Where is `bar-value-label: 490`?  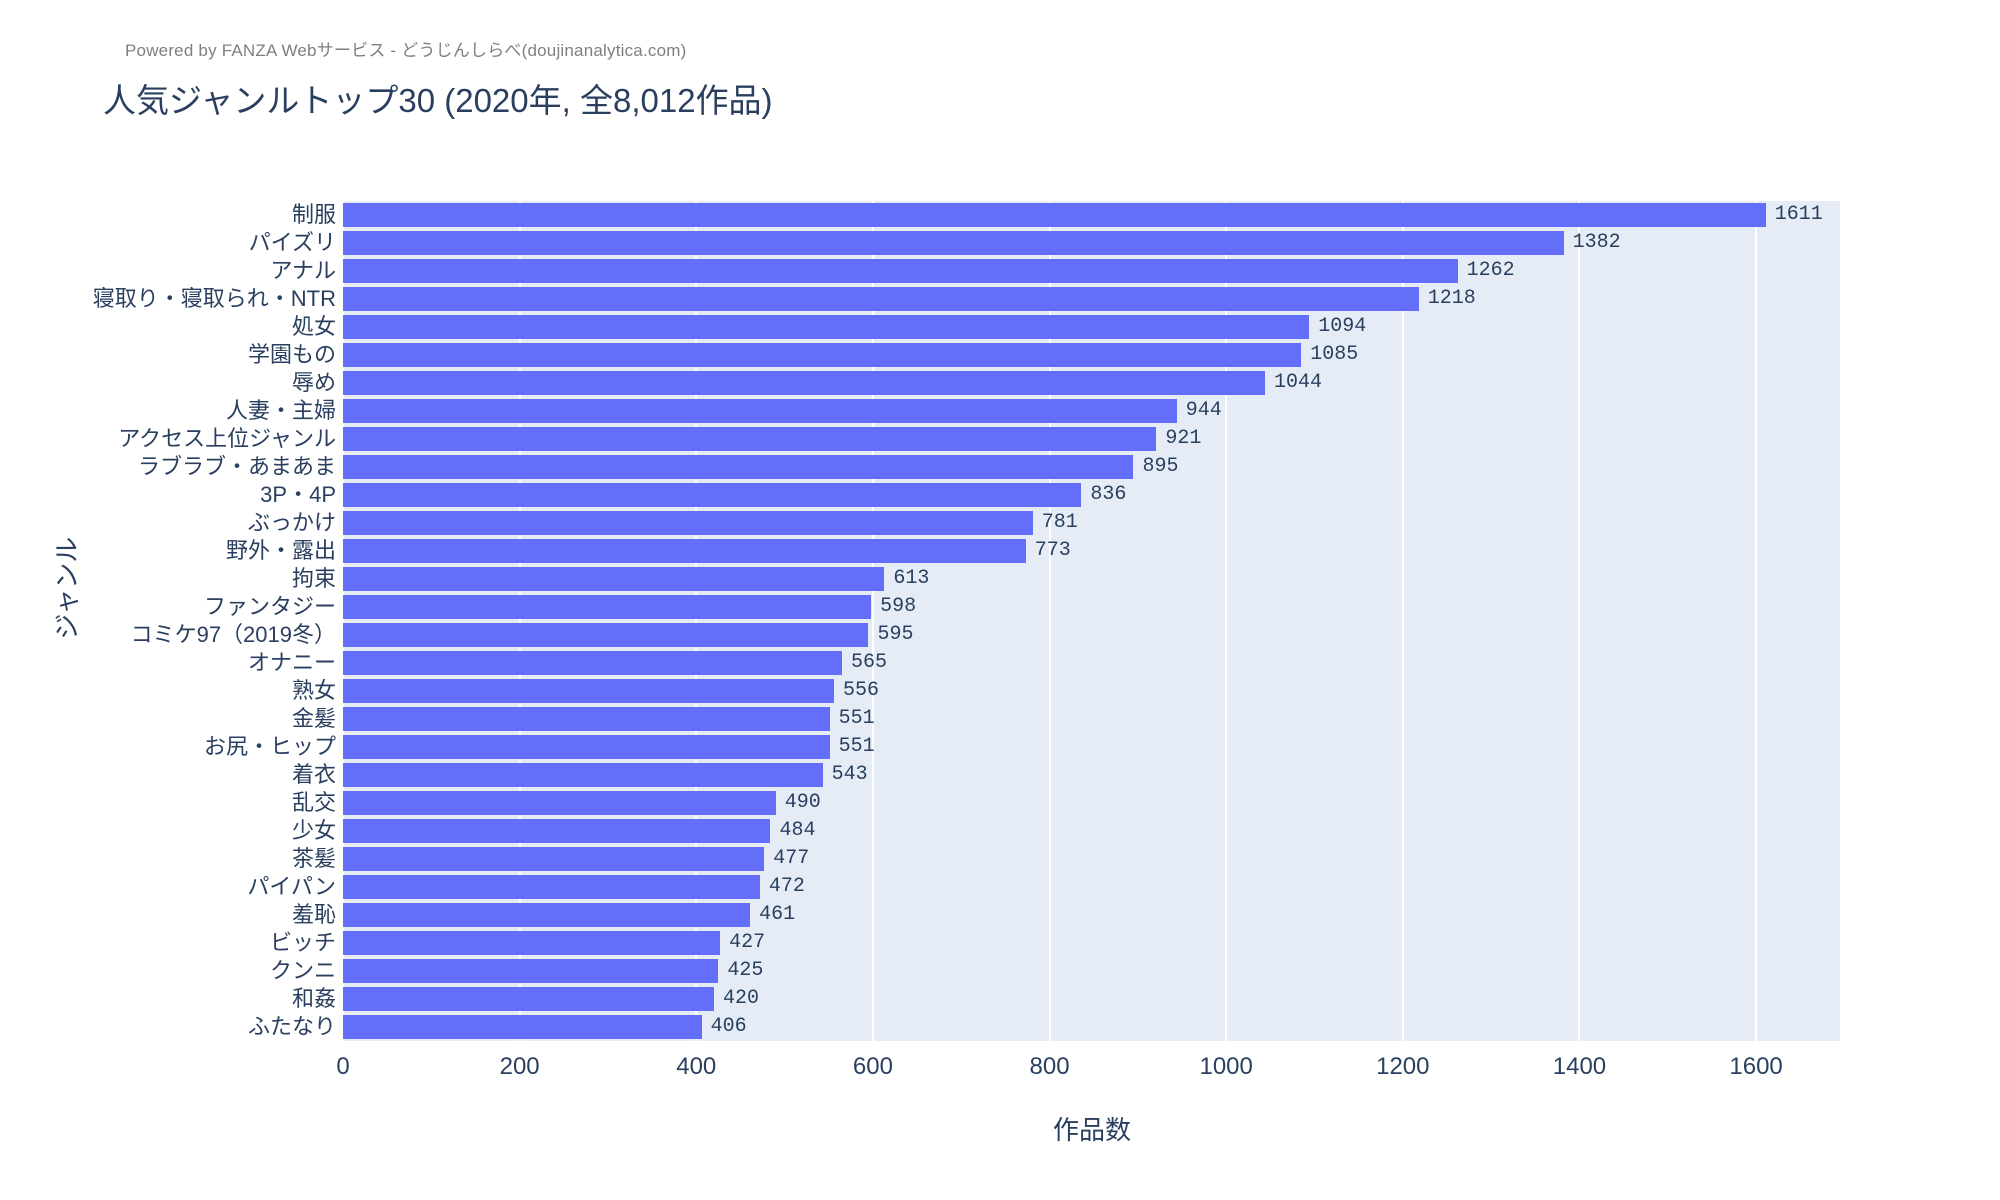
bar-value-label: 490 is located at coordinates (802, 802).